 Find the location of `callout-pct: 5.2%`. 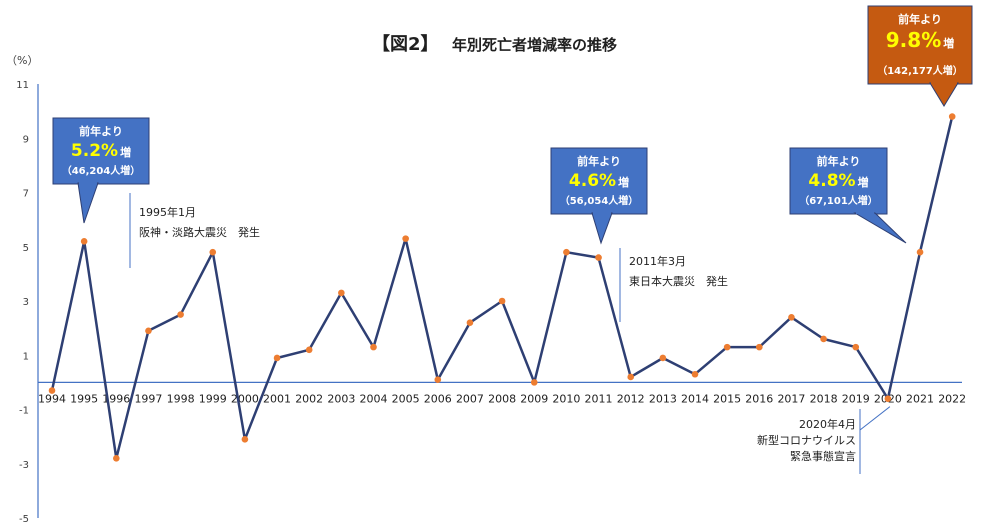

callout-pct: 5.2% is located at coordinates (94, 151).